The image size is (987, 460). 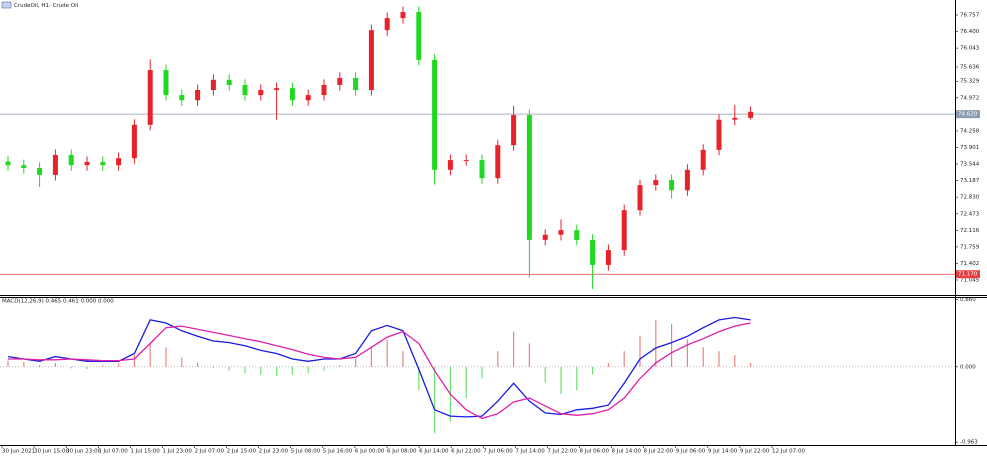 What do you see at coordinates (145, 452) in the screenshot?
I see `time-label: 1 Jul 15:00` at bounding box center [145, 452].